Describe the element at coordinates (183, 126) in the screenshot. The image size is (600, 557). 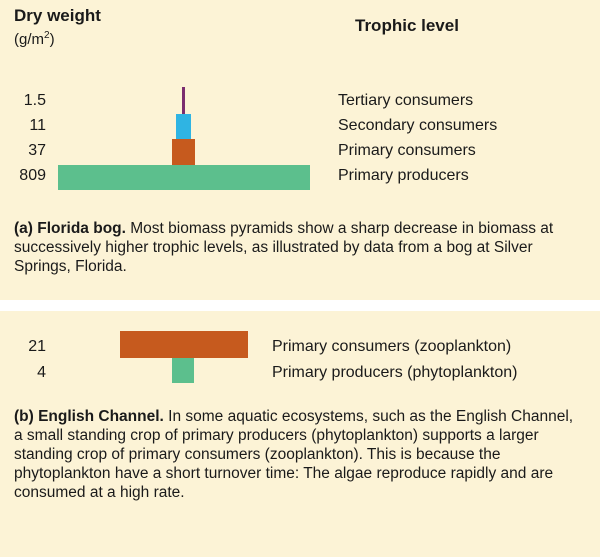
I see `bar-secondary-consumers` at that location.